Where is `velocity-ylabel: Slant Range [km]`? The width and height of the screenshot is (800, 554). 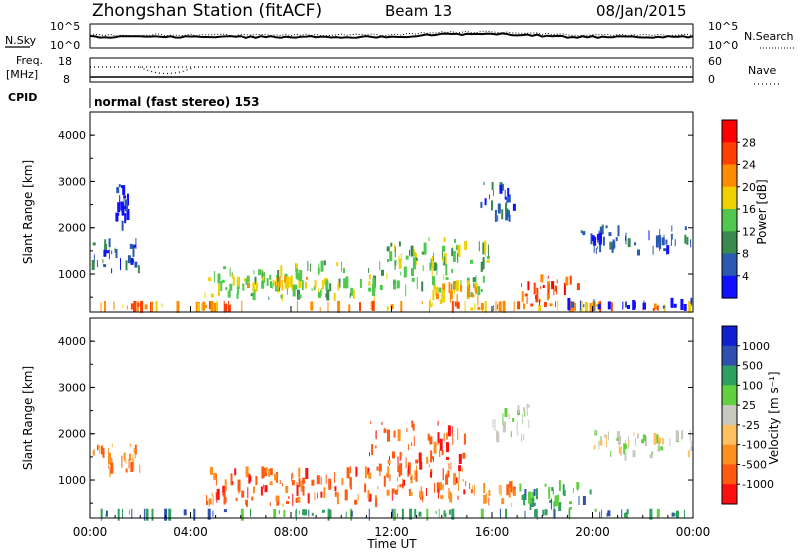
velocity-ylabel: Slant Range [km] is located at coordinates (28, 418).